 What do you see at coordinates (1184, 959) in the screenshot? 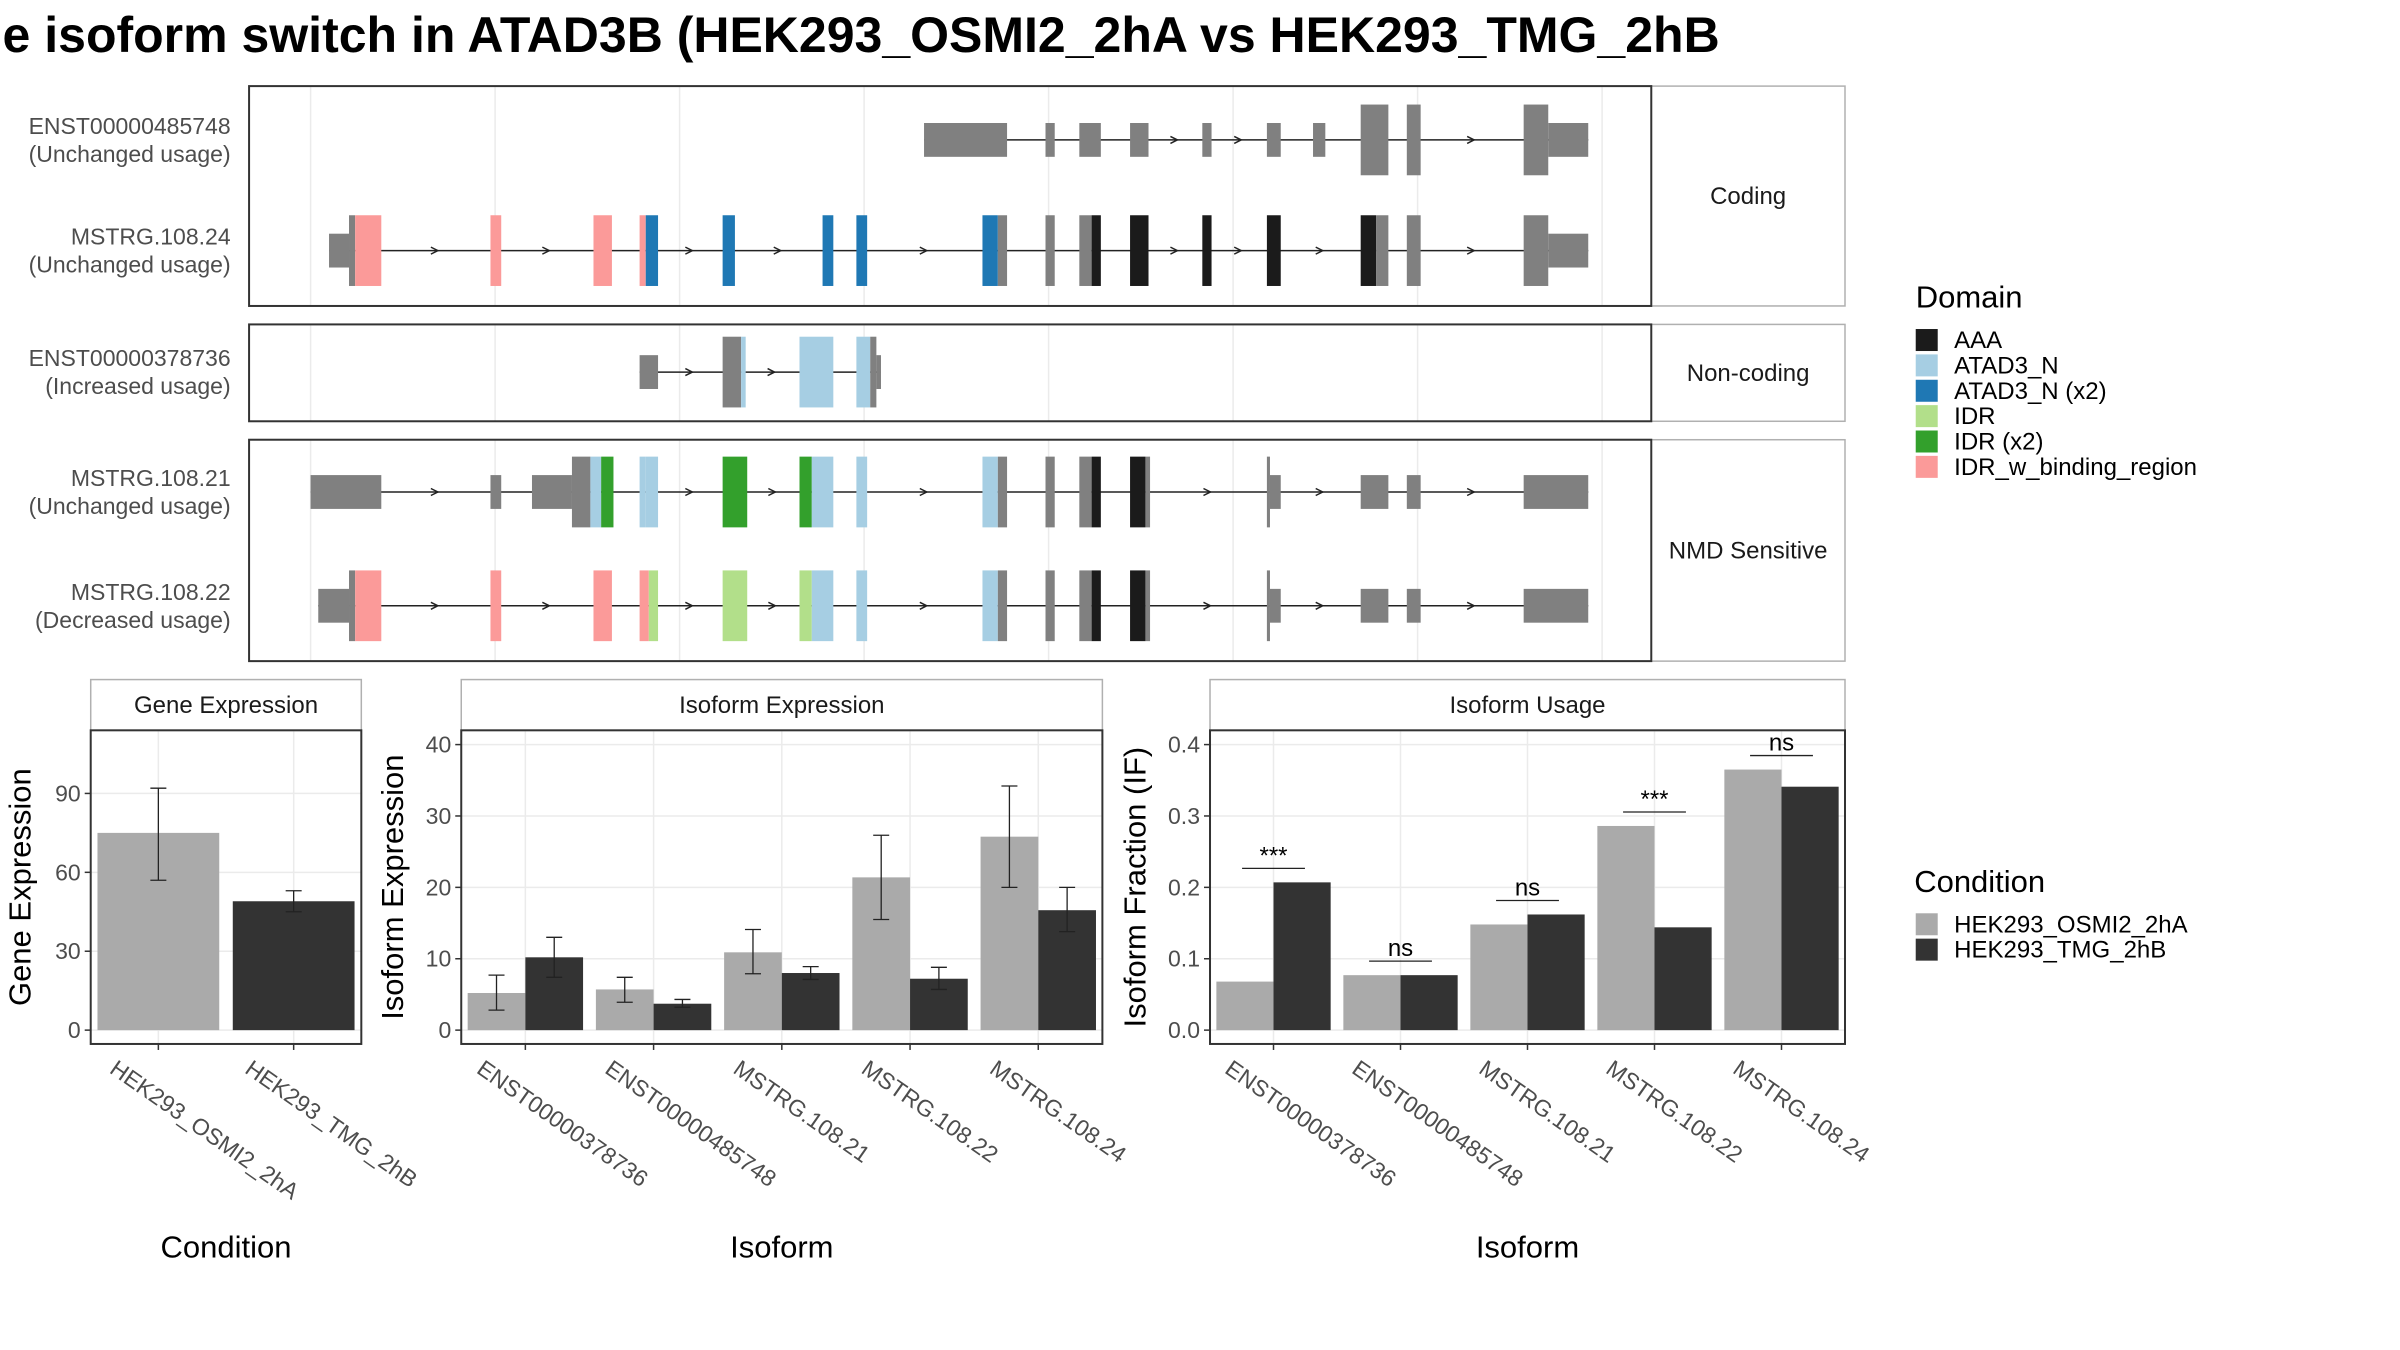
I see `y-tick-label: 0.1` at bounding box center [1184, 959].